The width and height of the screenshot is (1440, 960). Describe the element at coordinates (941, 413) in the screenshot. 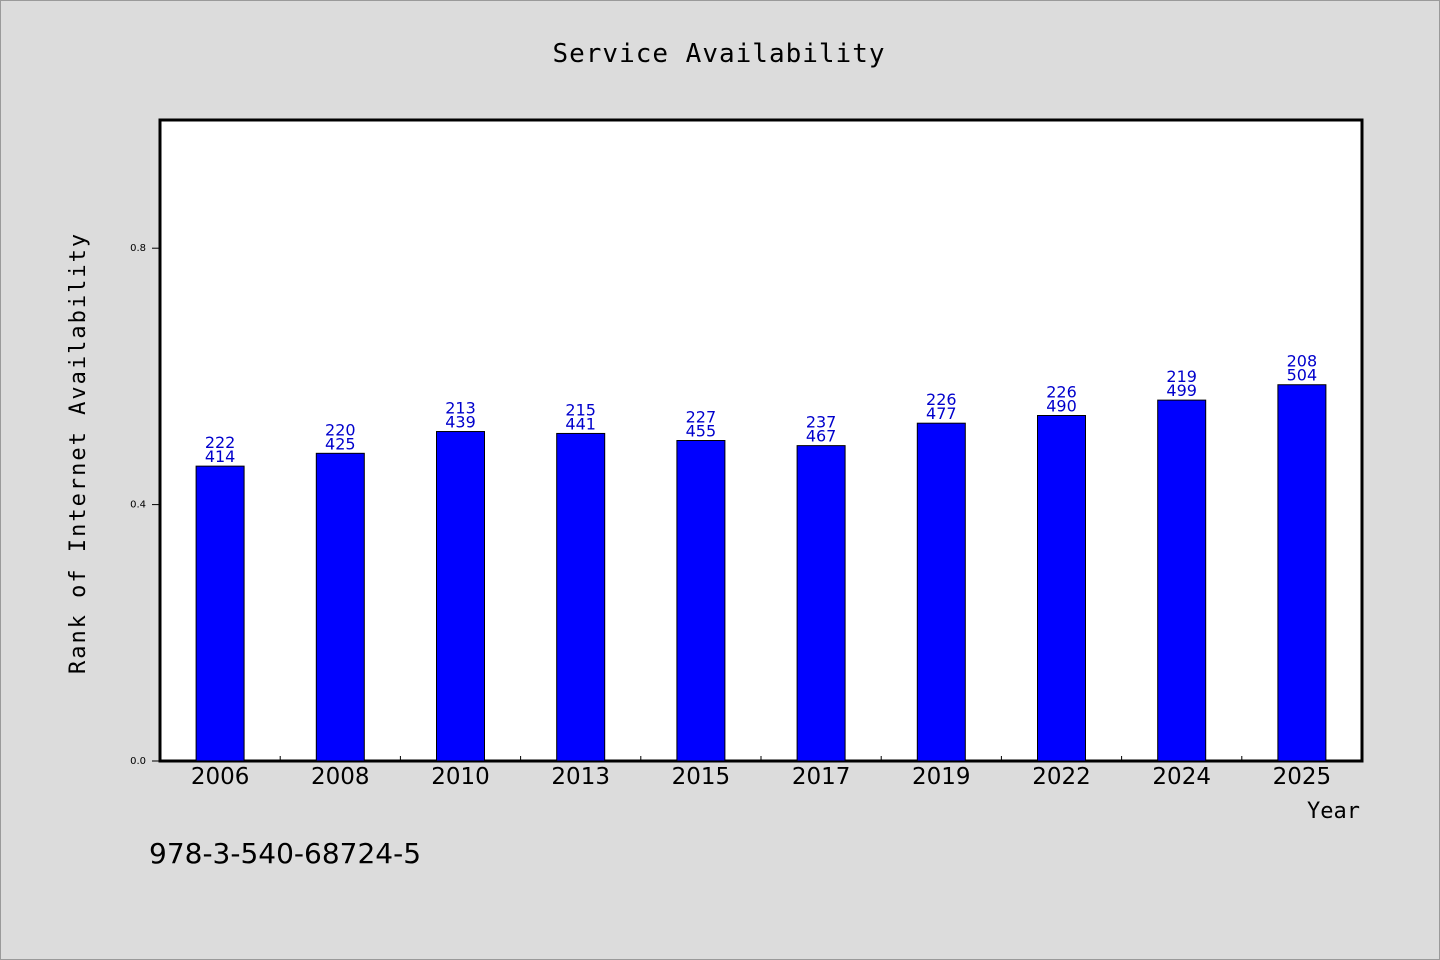

I see `data-label-bottom-2019: 477` at that location.